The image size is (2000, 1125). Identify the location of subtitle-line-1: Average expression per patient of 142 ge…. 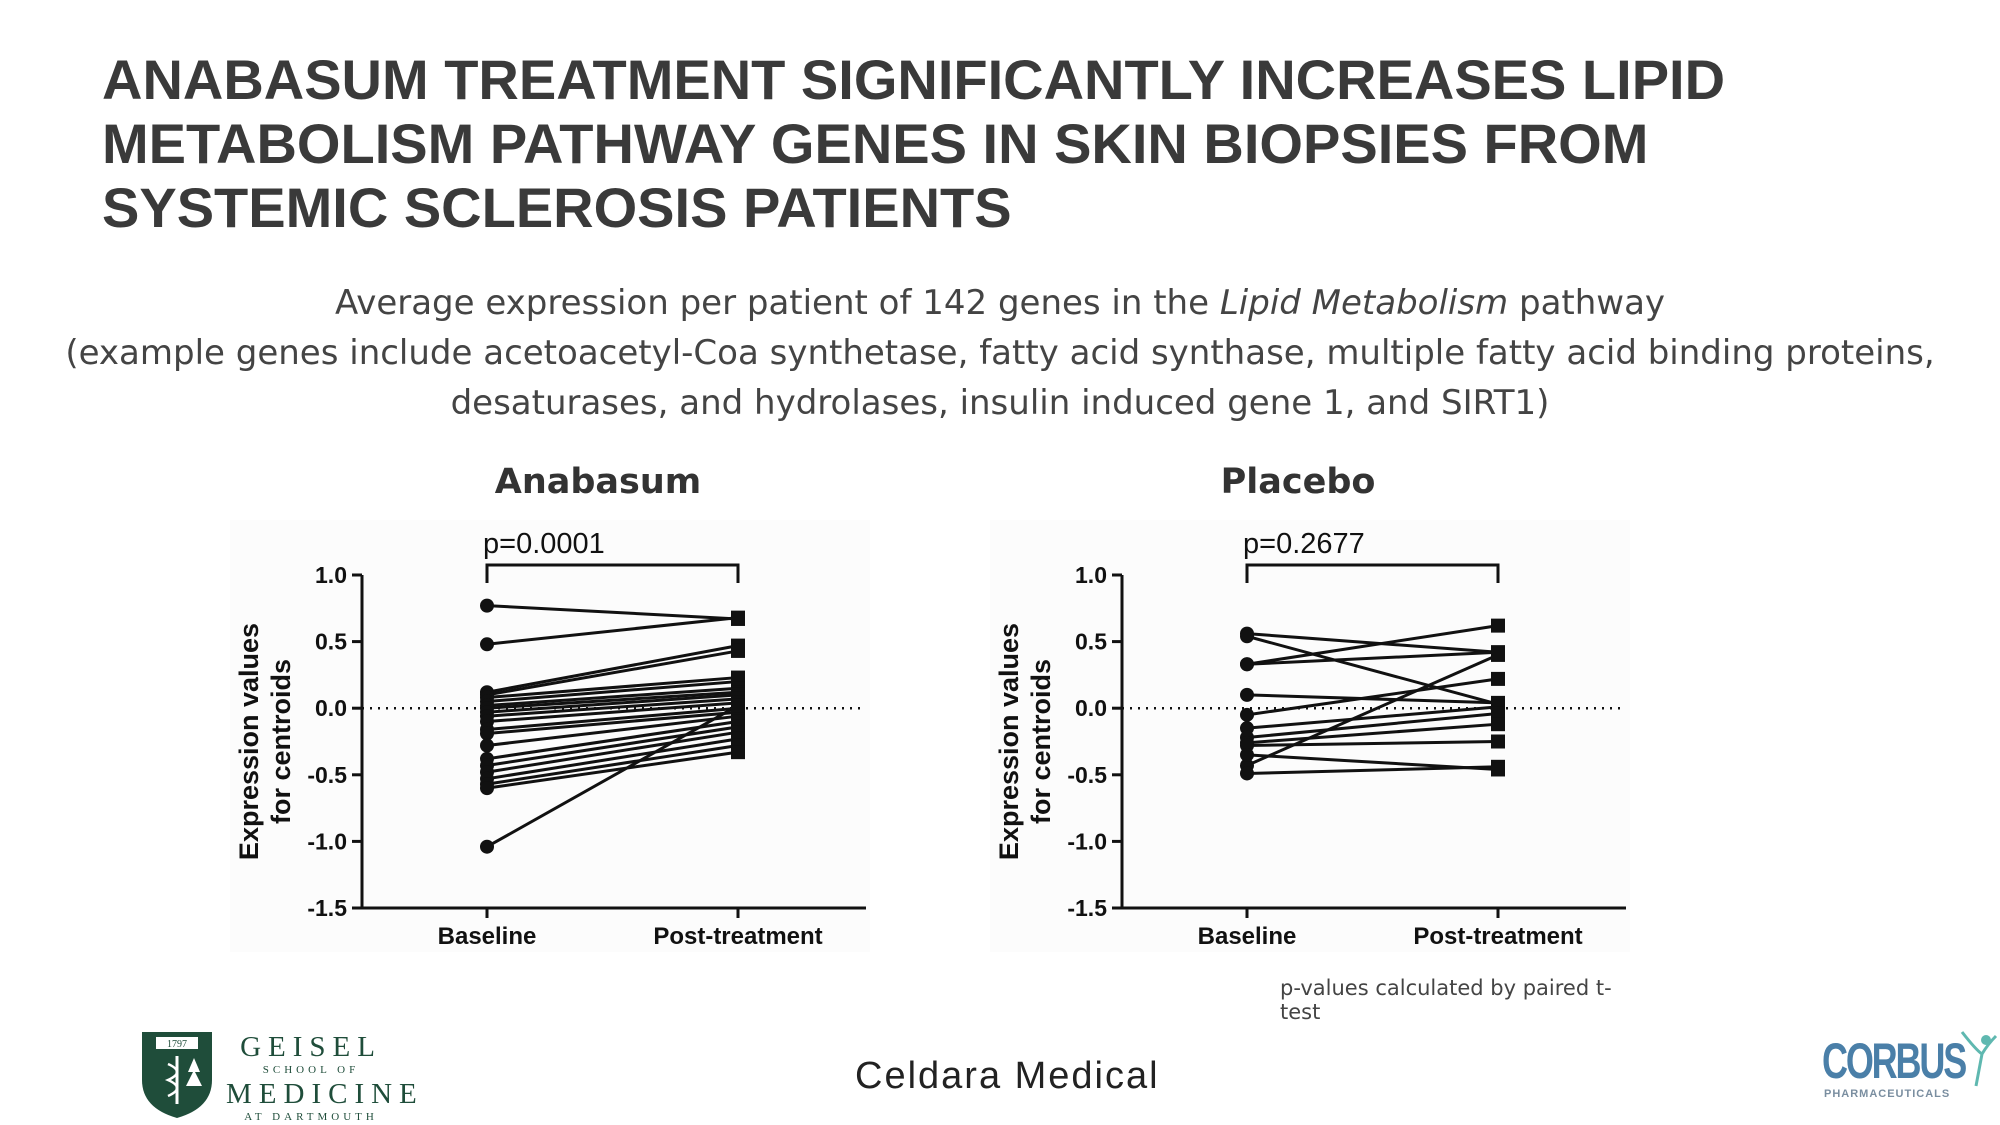
(1000, 303).